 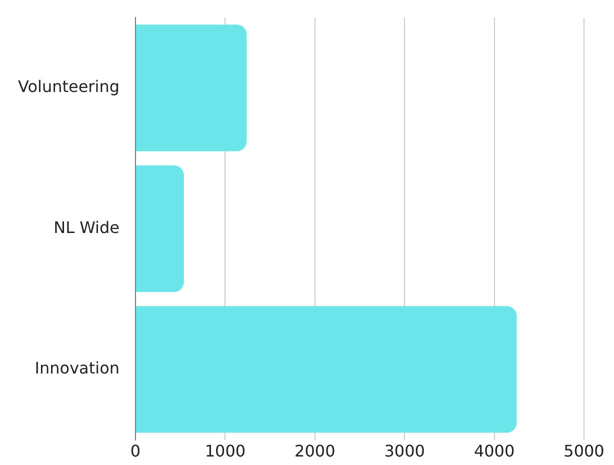 I want to click on y-tick-label: Volunteering, so click(x=69, y=86).